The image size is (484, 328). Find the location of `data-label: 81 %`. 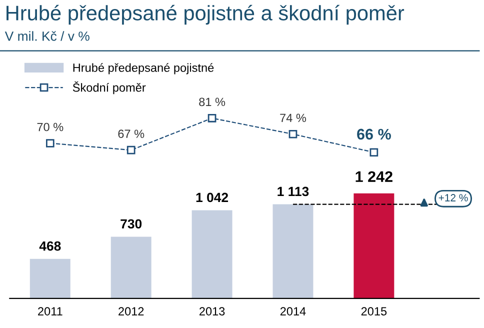

data-label: 81 % is located at coordinates (212, 102).